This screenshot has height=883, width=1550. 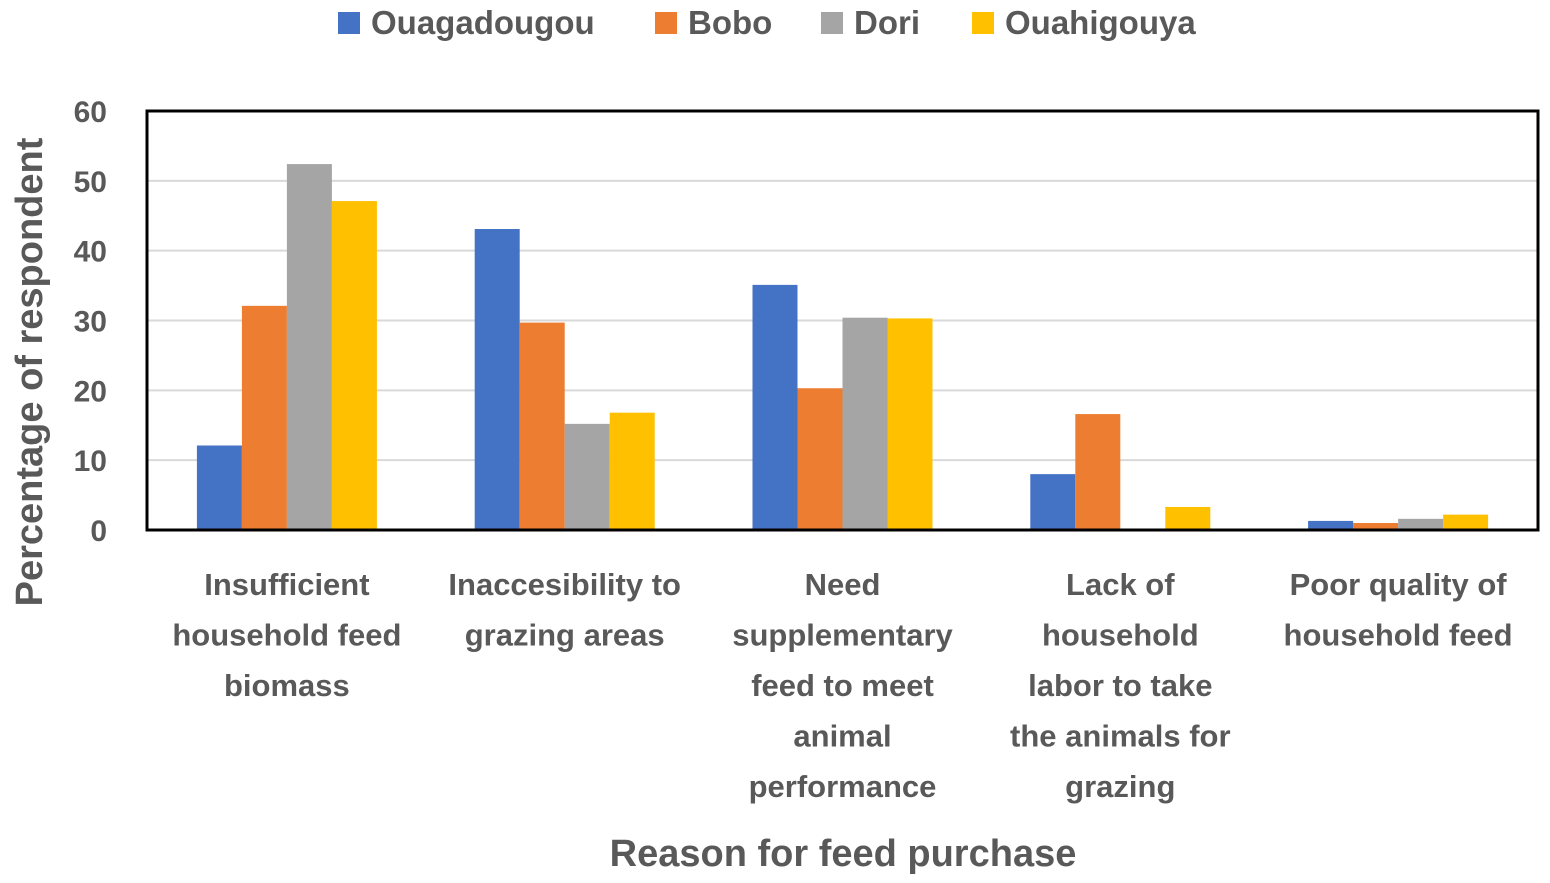 What do you see at coordinates (832, 23) in the screenshot?
I see `legend-swatch-dori` at bounding box center [832, 23].